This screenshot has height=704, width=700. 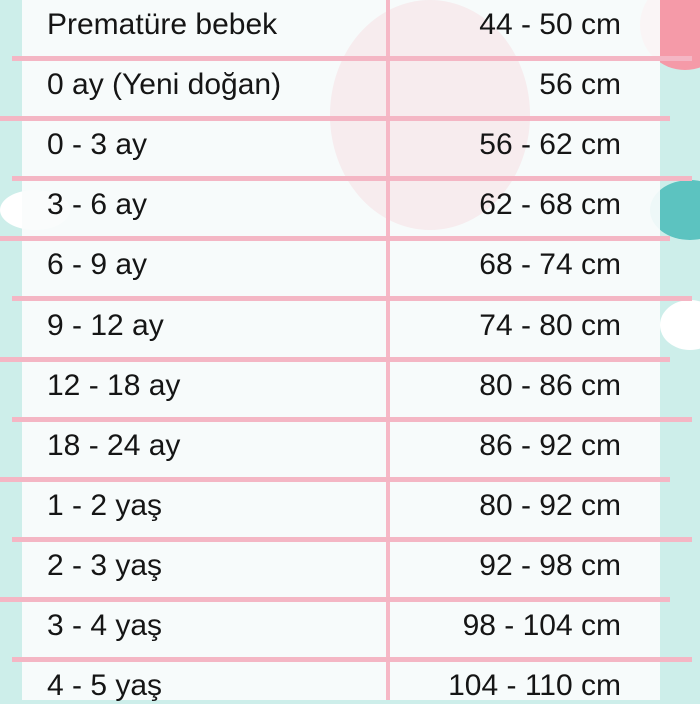 I want to click on decorative-cloud, so click(x=680, y=325).